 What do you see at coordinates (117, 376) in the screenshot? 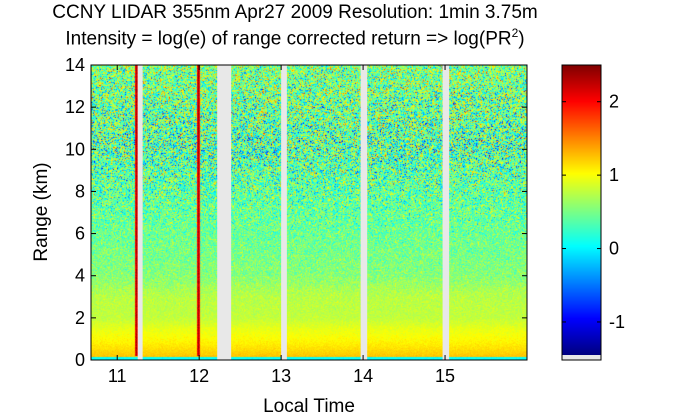
I see `x-tick-label: 11` at bounding box center [117, 376].